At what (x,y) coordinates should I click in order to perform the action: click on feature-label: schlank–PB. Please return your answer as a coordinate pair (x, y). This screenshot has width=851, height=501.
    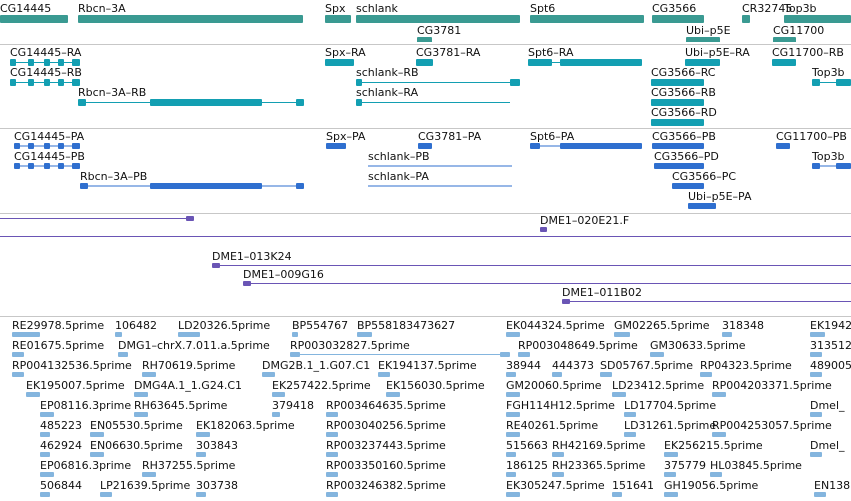
    Looking at the image, I should click on (399, 156).